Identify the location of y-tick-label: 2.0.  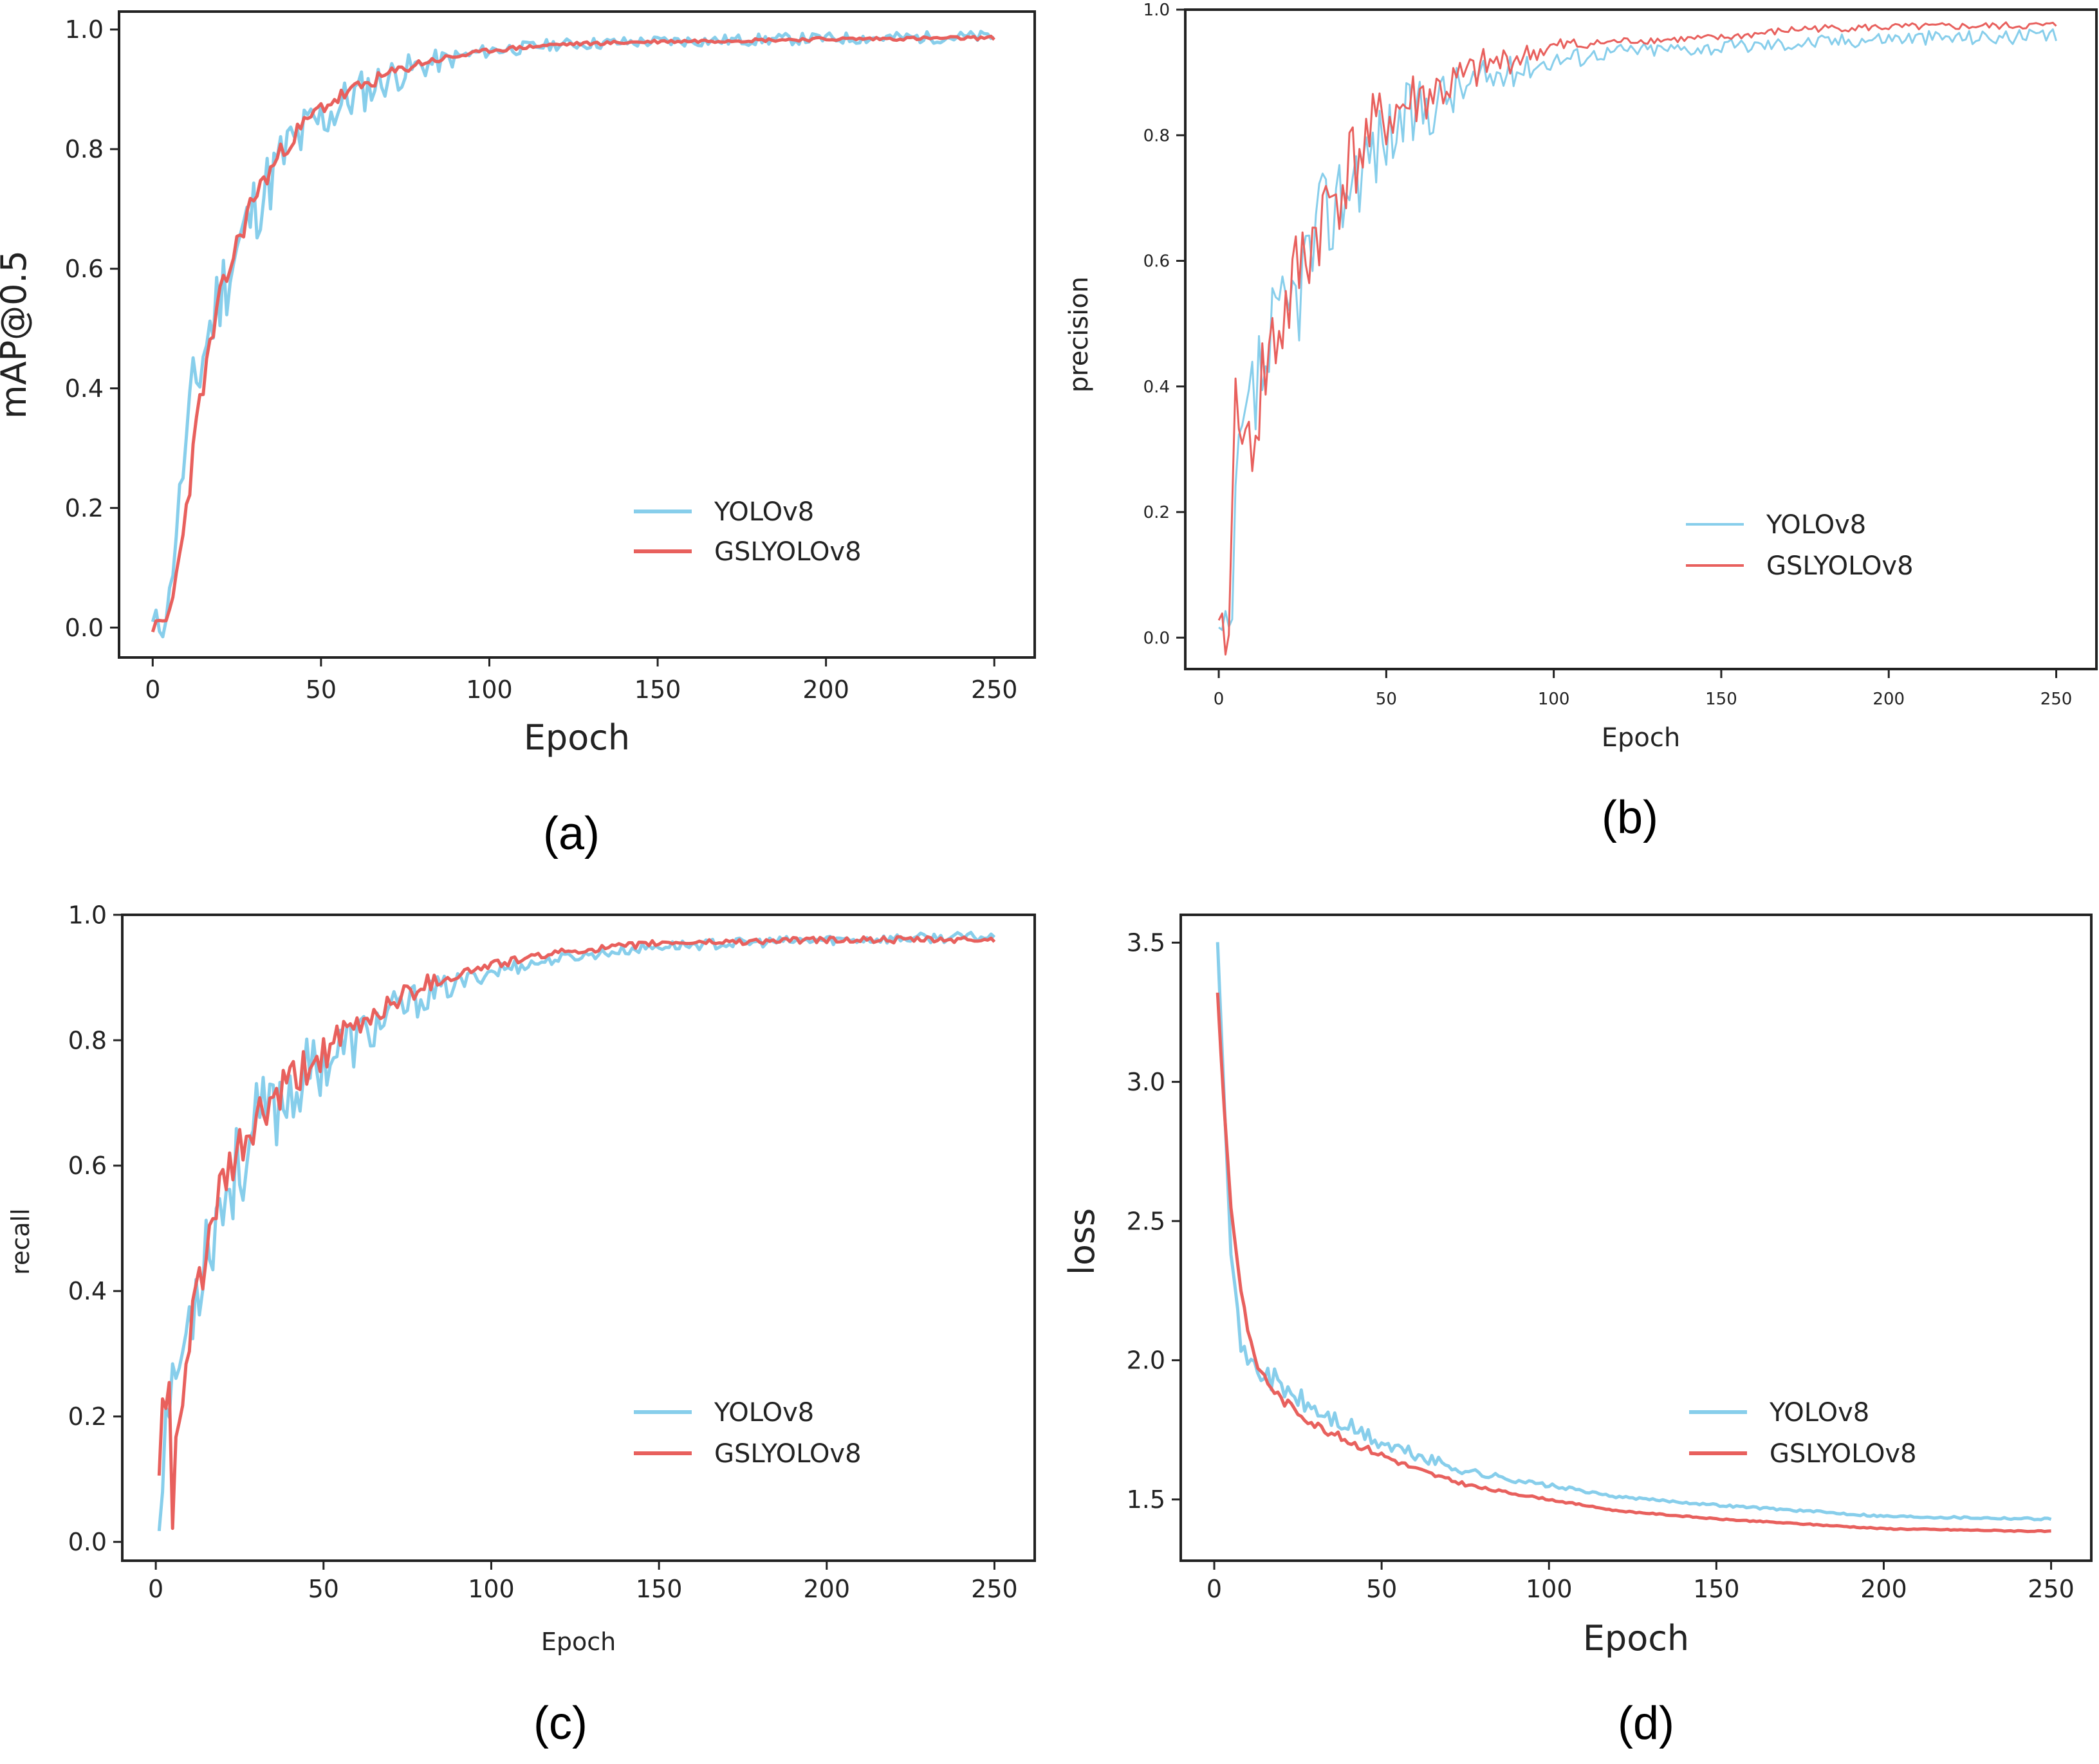
(1146, 1360).